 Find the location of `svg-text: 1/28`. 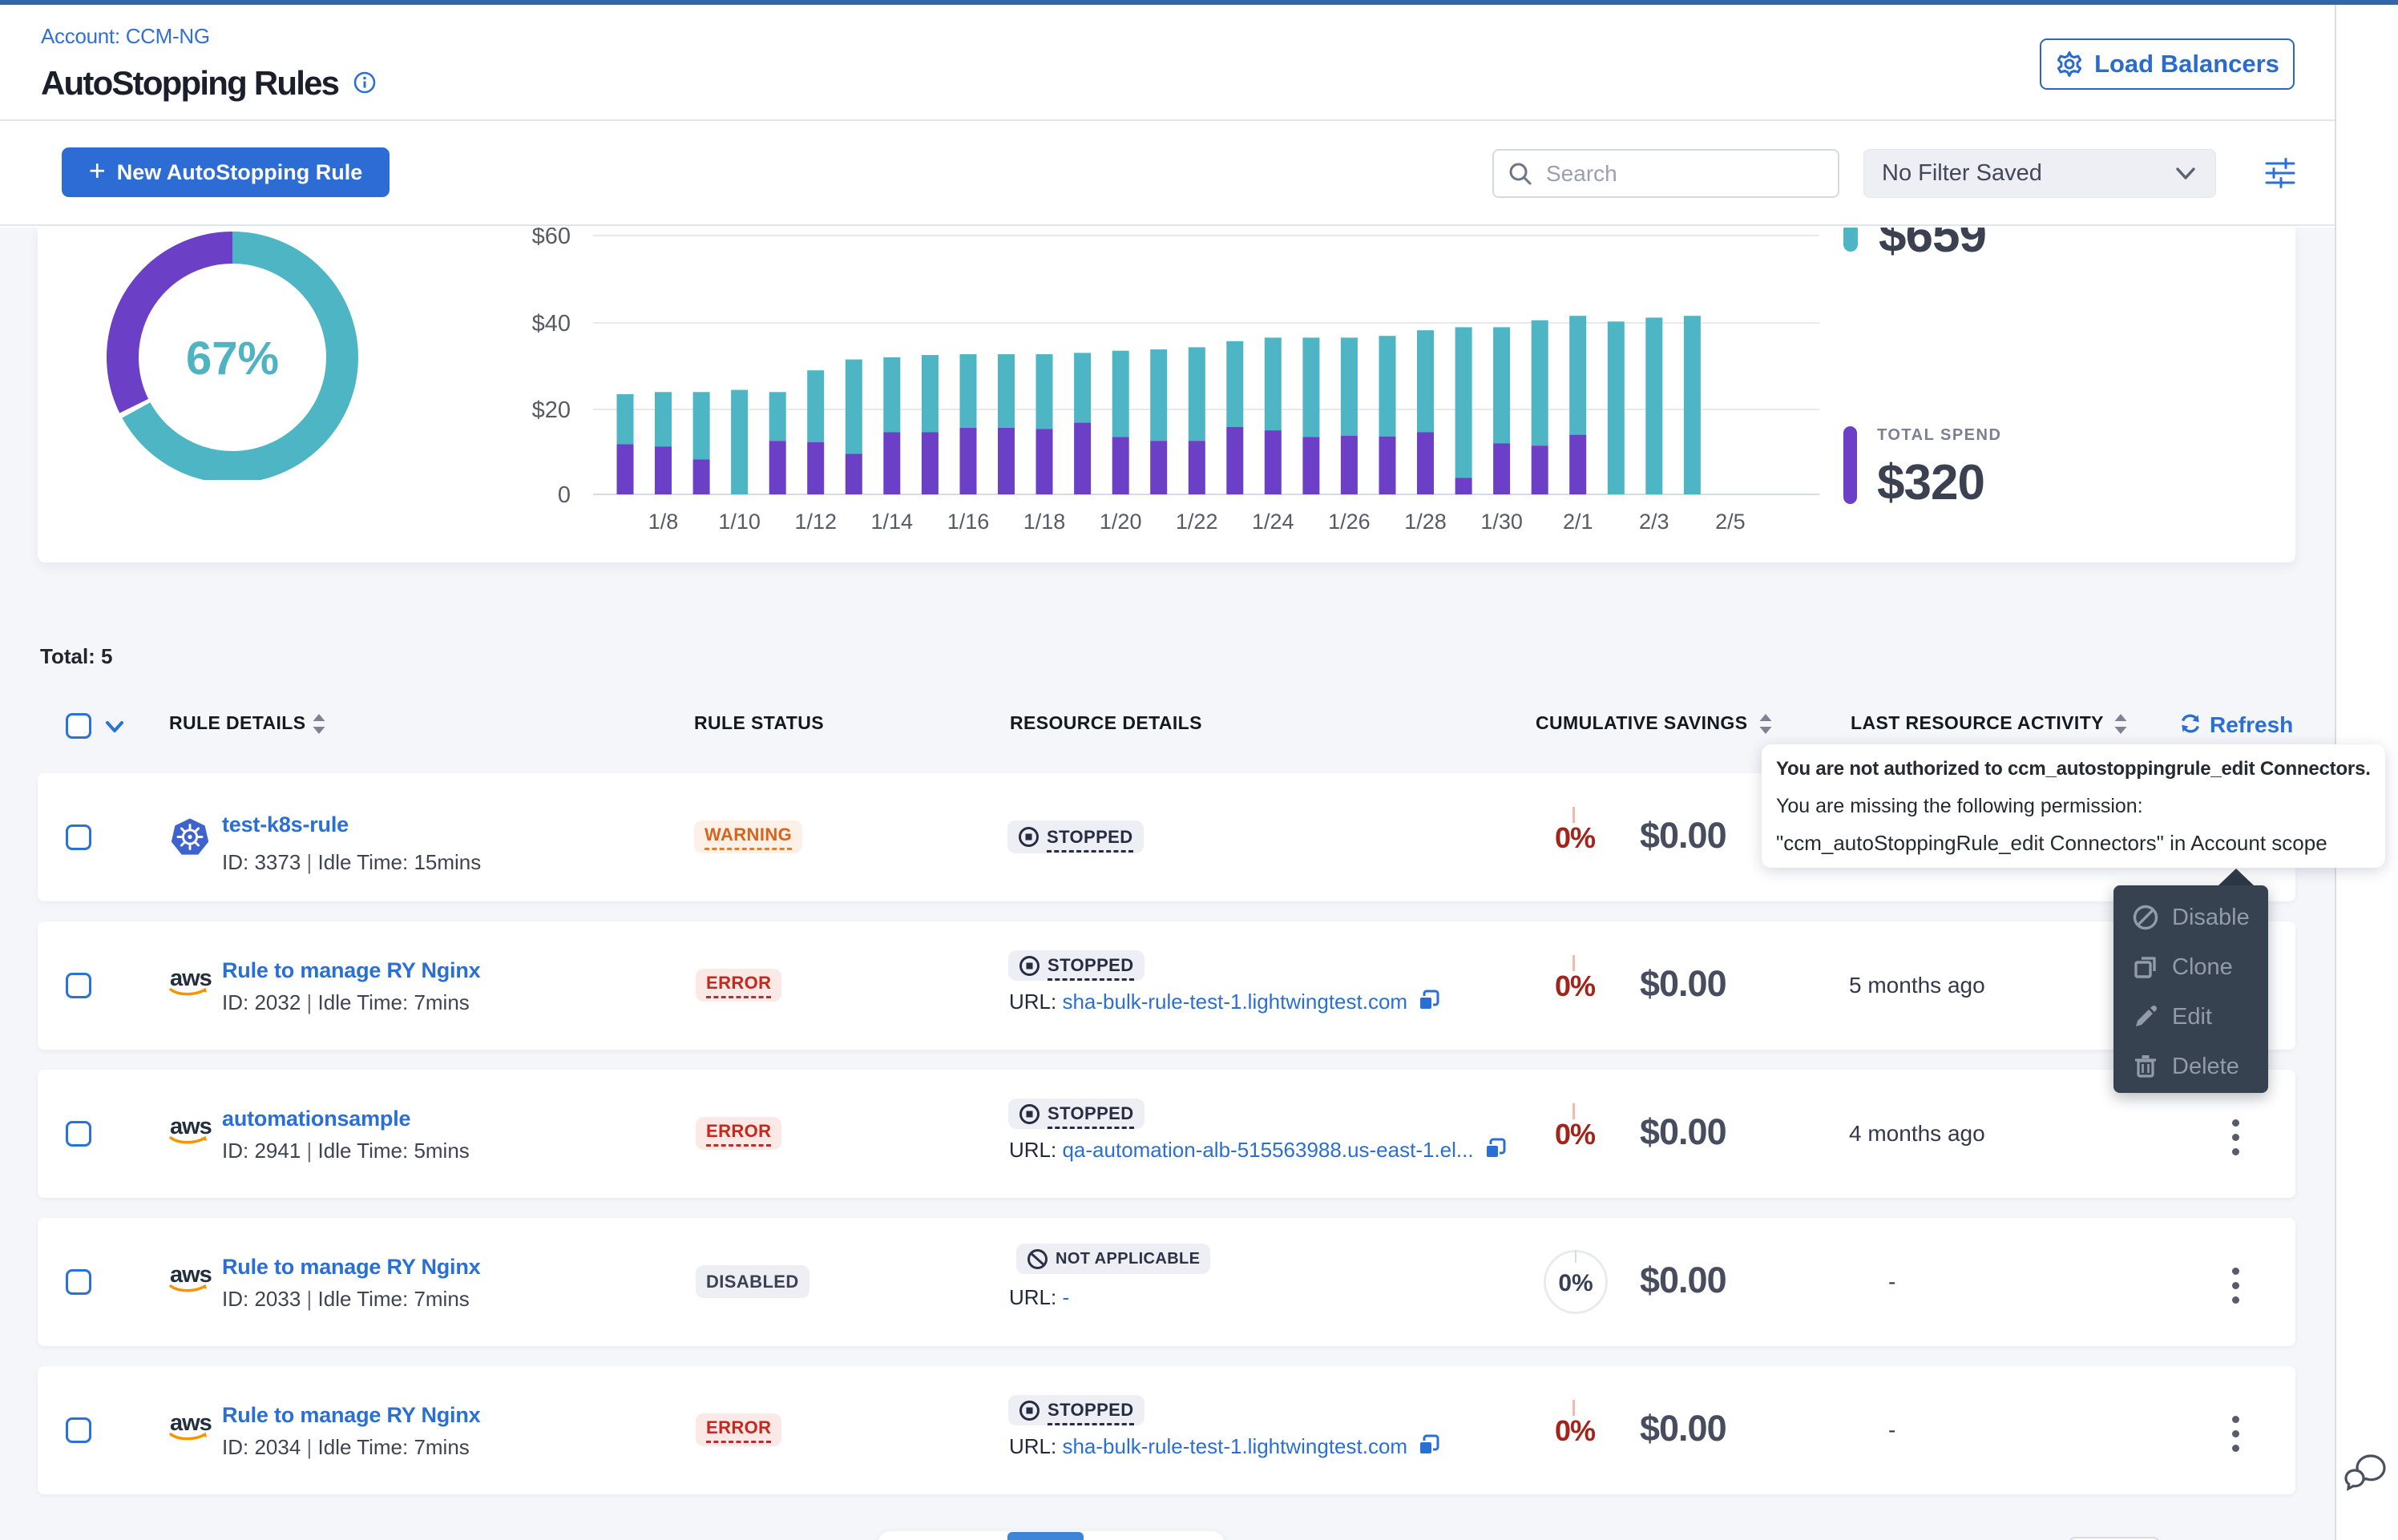

svg-text: 1/28 is located at coordinates (1426, 522).